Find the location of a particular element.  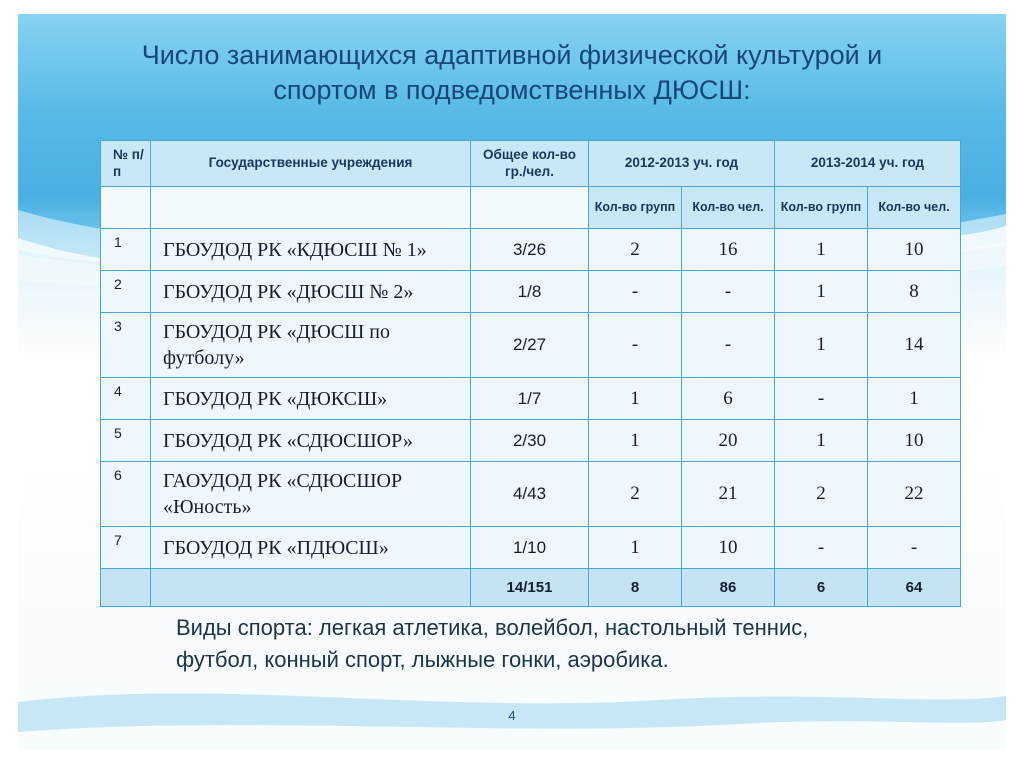

cell-overall: 2/30 is located at coordinates (529, 440).